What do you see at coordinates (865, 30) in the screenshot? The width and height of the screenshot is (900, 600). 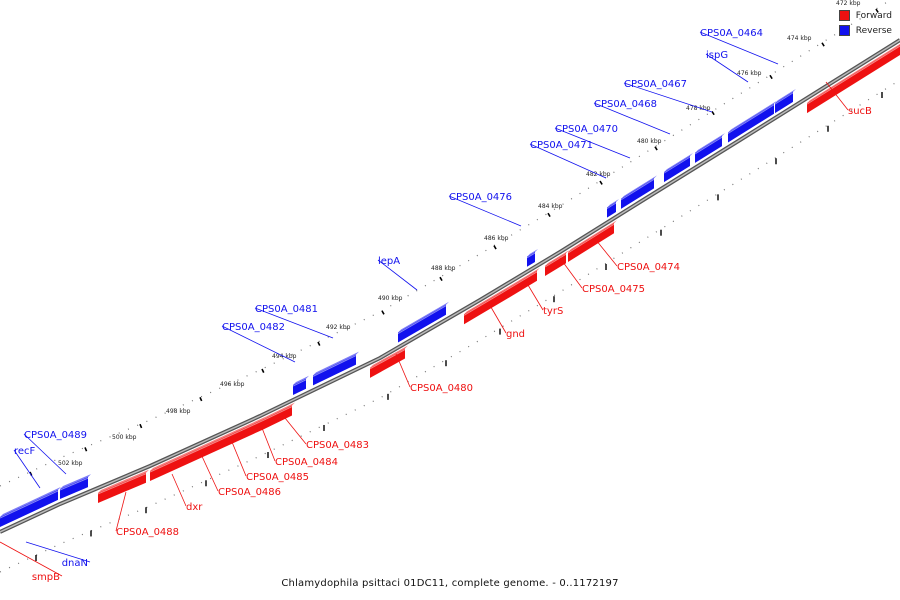 I see `legend-item-reverse: Reverse` at bounding box center [865, 30].